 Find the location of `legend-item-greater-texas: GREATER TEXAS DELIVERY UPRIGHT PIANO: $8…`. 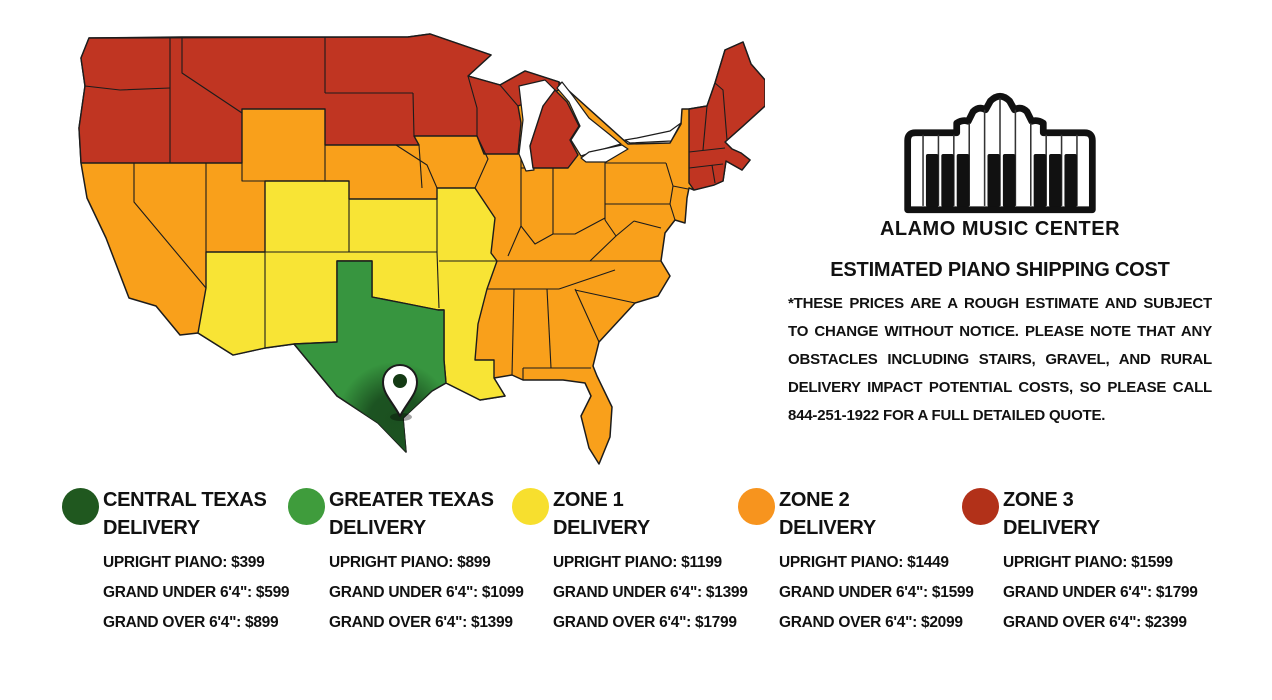

legend-item-greater-texas: GREATER TEXAS DELIVERY UPRIGHT PIANO: $8… is located at coordinates (406, 562).